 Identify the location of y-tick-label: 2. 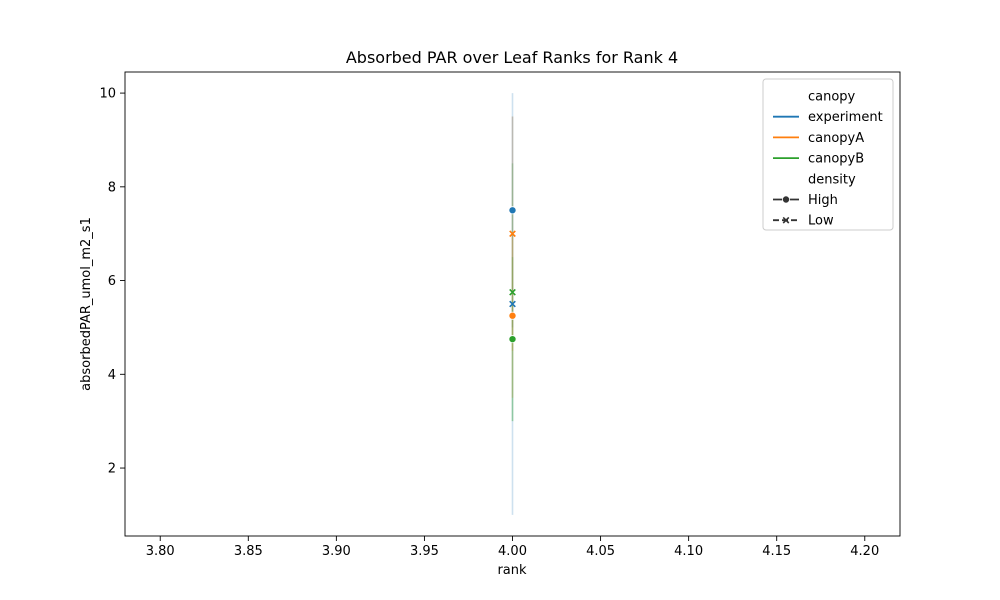
(112, 469).